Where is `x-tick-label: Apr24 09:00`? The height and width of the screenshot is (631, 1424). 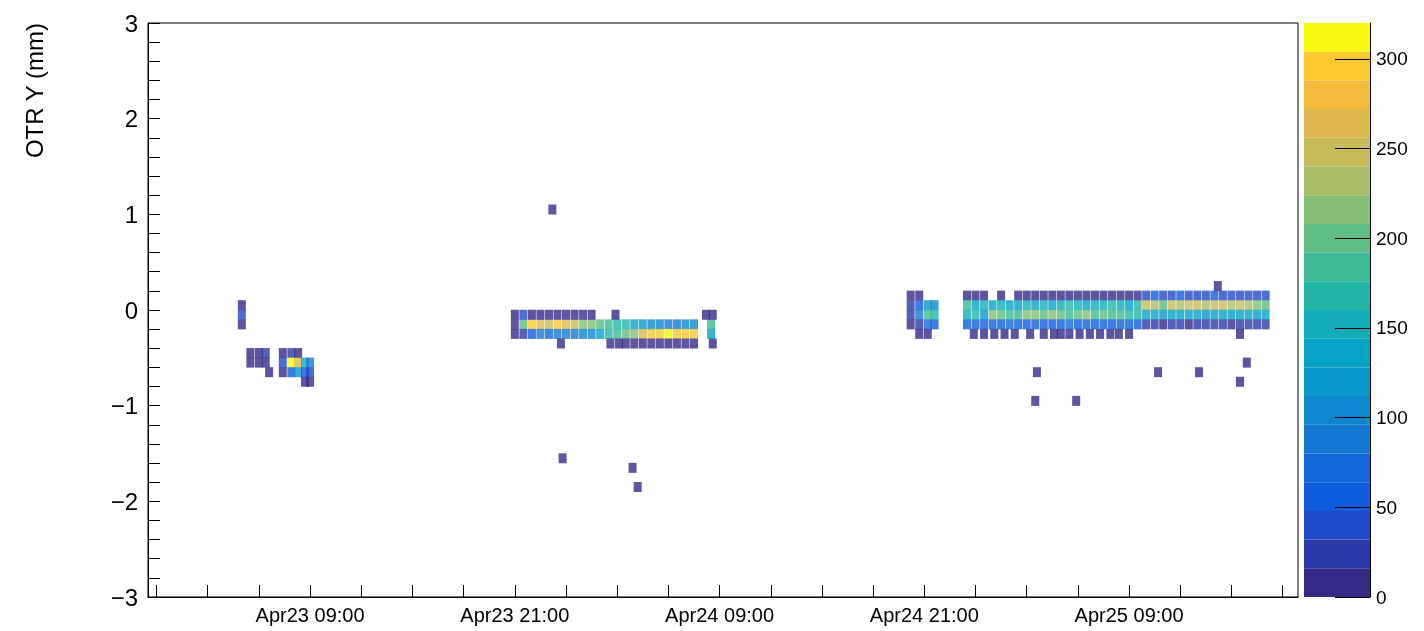
x-tick-label: Apr24 09:00 is located at coordinates (720, 615).